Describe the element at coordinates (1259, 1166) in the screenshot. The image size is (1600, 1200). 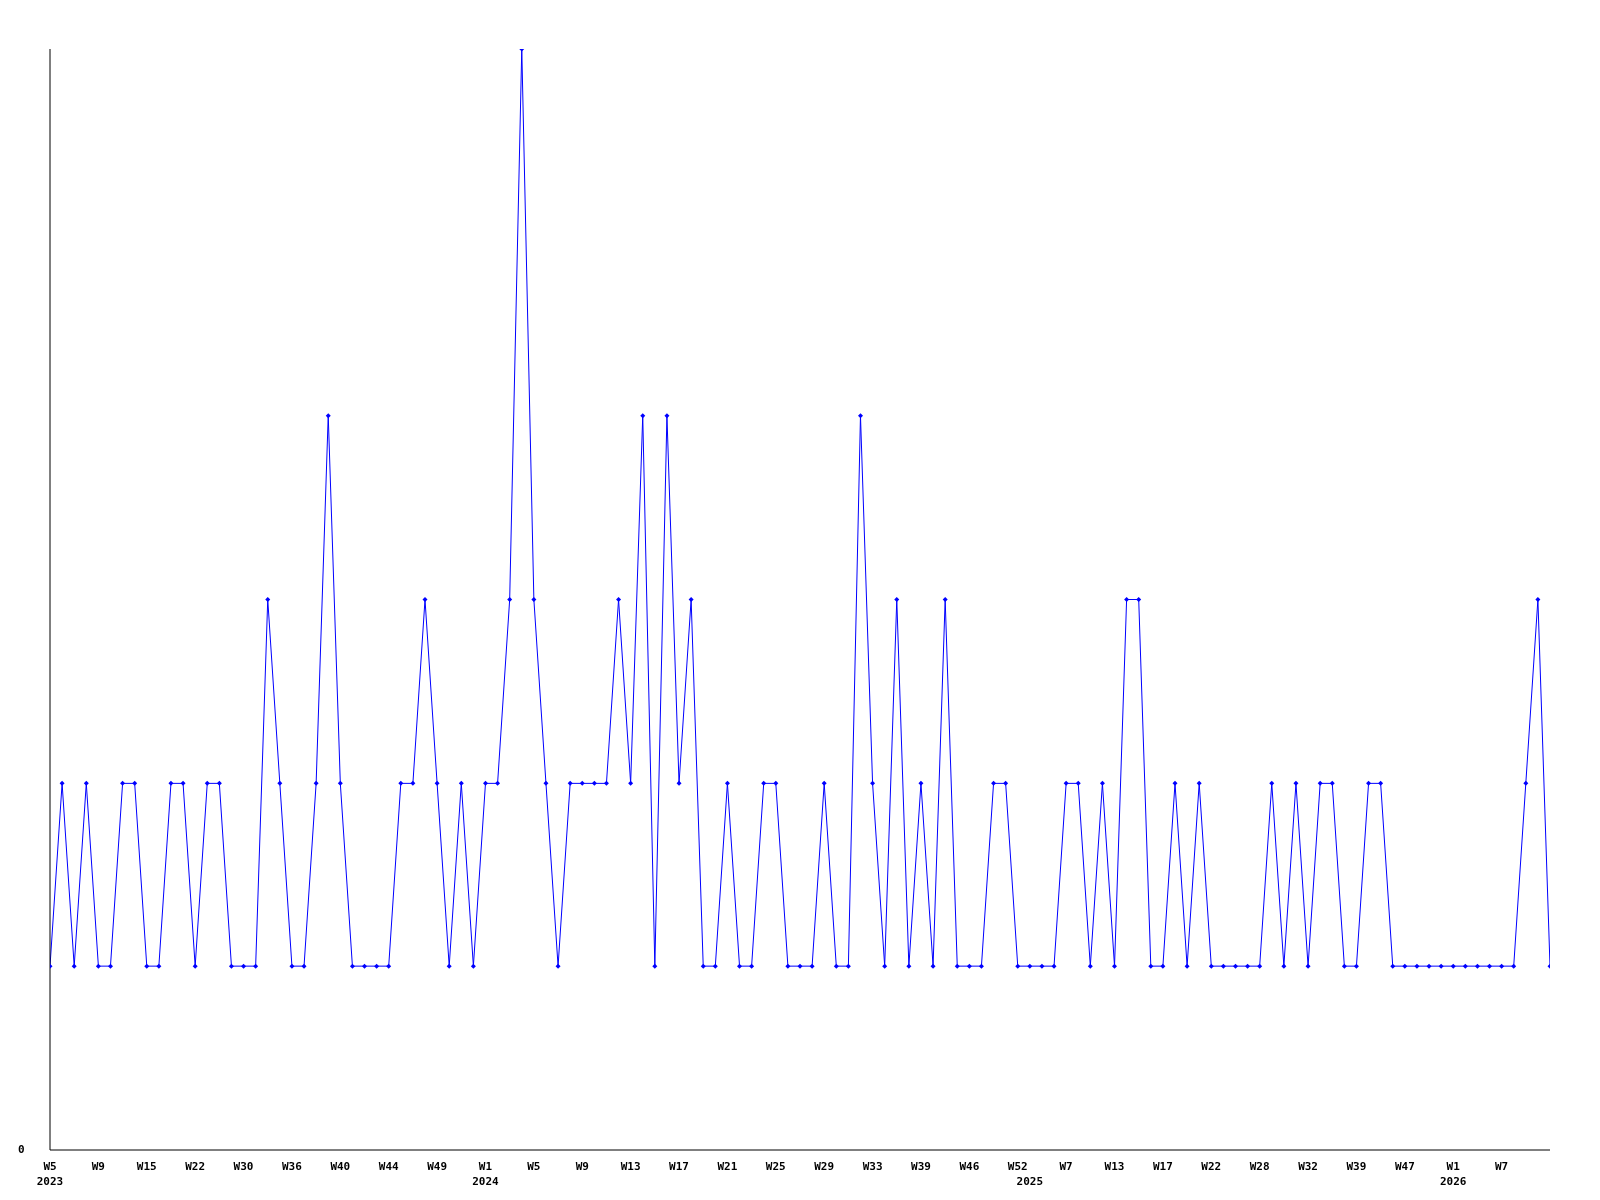
I see `x-tick-label: W28` at that location.